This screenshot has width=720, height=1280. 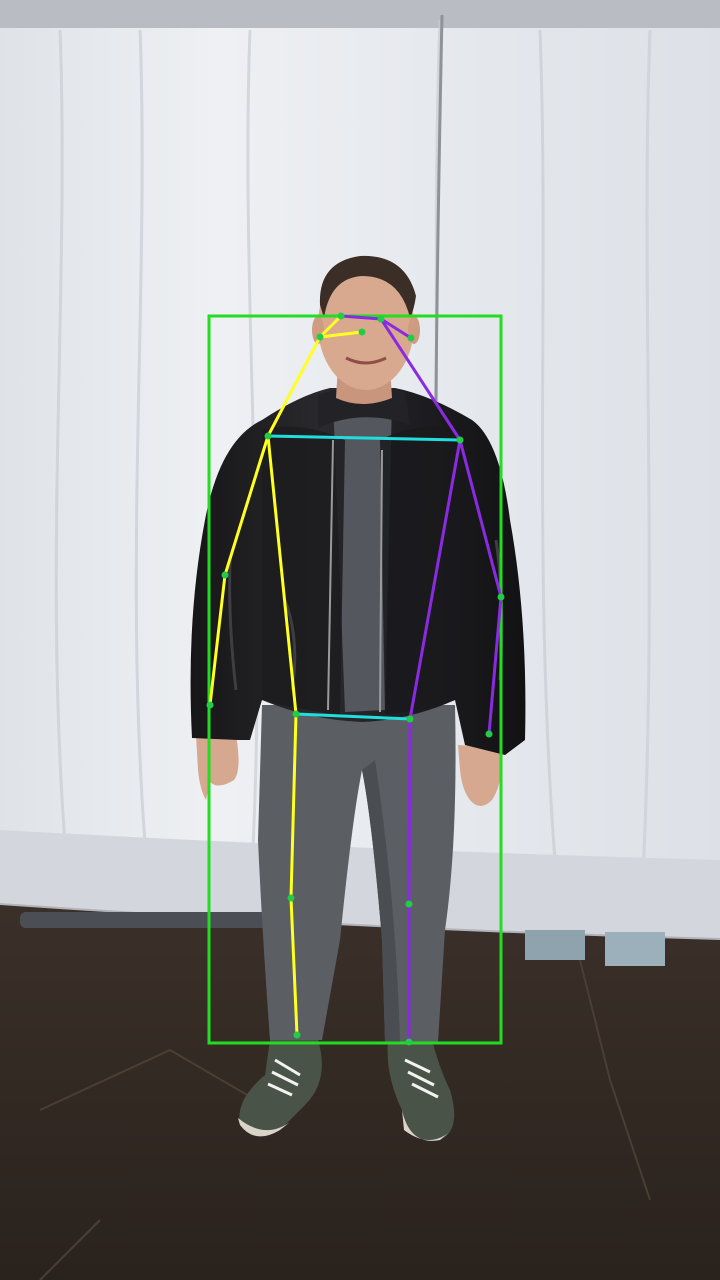 I want to click on limb-left-eye-to-left-shoulder, so click(x=420, y=379).